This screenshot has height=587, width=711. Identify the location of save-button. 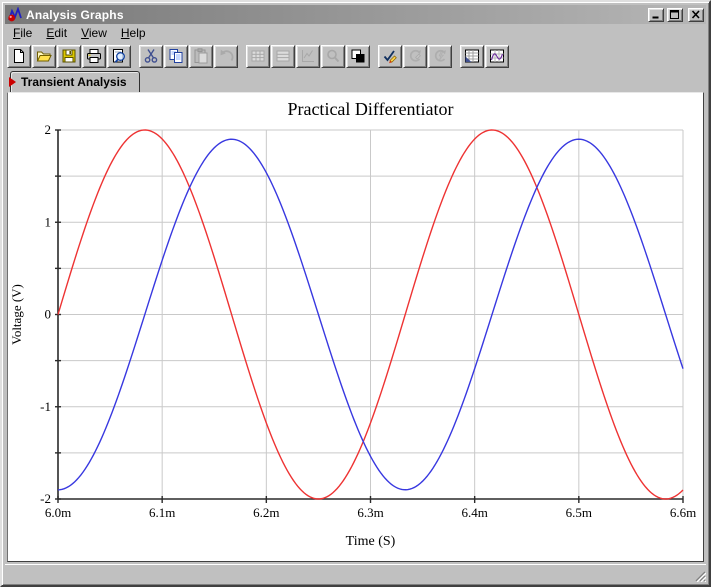
(69, 56).